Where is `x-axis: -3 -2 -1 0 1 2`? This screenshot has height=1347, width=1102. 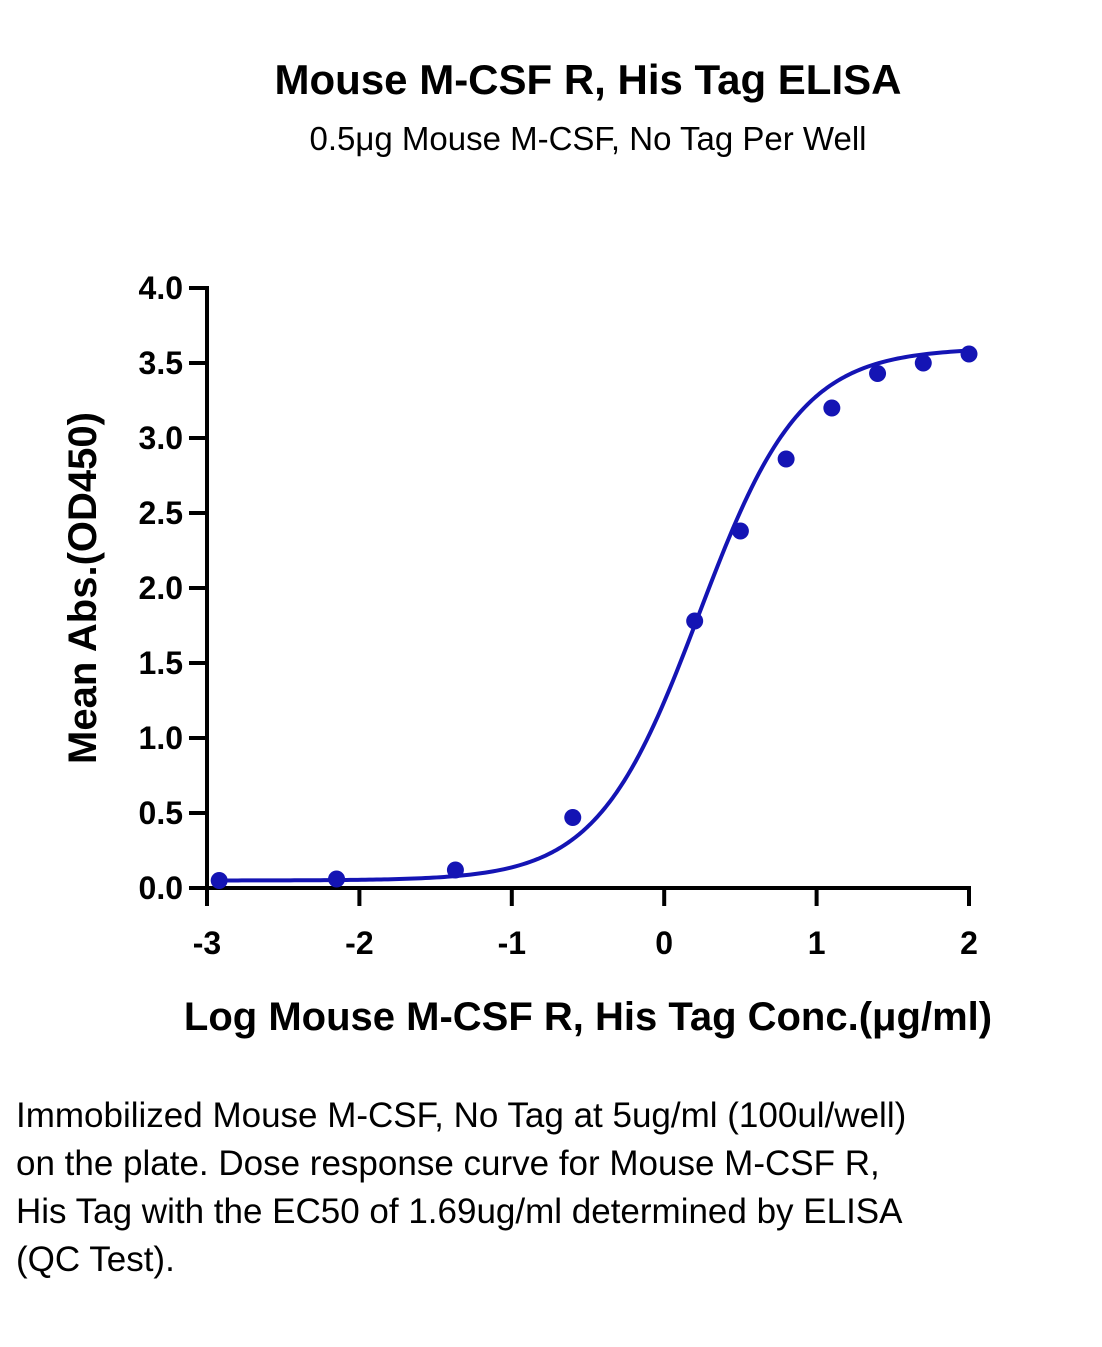 x-axis: -3 -2 -1 0 1 2 is located at coordinates (585, 923).